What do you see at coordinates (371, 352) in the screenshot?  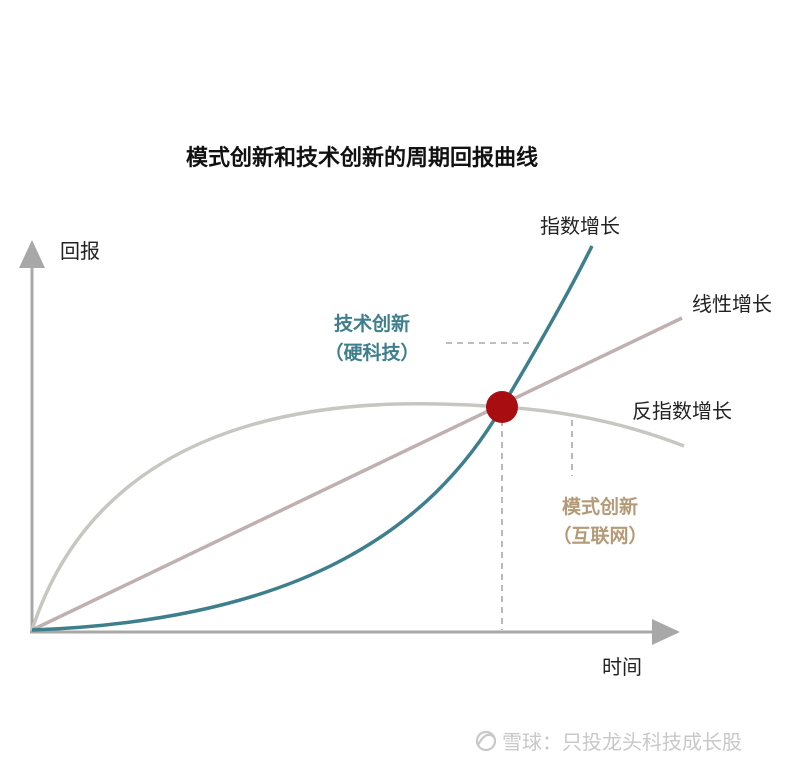 I see `tech-annotation-line2: （硬科技）` at bounding box center [371, 352].